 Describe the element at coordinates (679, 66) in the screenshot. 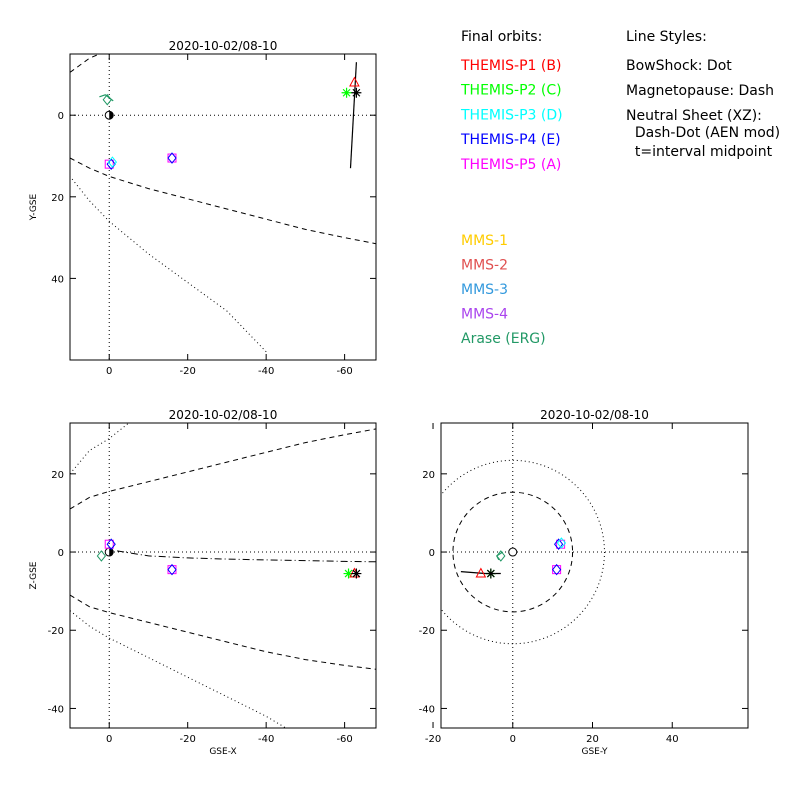

I see `legend-style-item: BowShock: Dot` at that location.